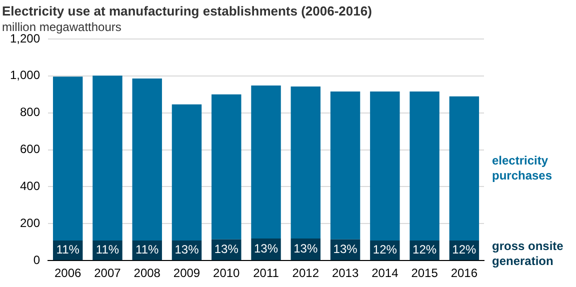 This screenshot has width=576, height=287. Describe the element at coordinates (30, 186) in the screenshot. I see `y-tick-label: 400` at that location.